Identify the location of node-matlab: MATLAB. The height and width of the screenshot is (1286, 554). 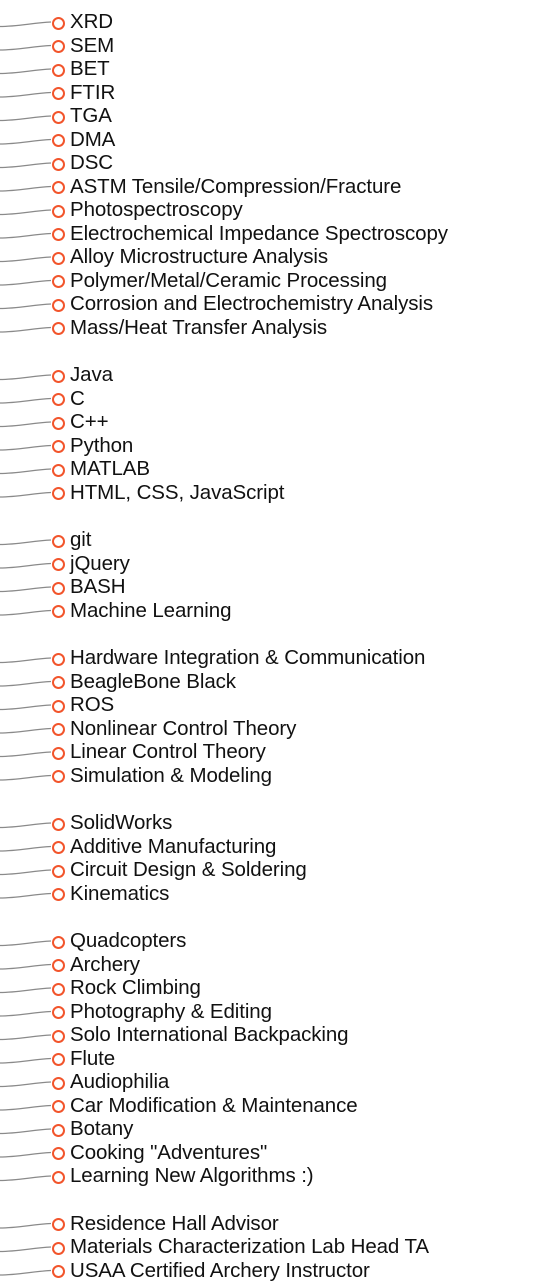
(101, 469).